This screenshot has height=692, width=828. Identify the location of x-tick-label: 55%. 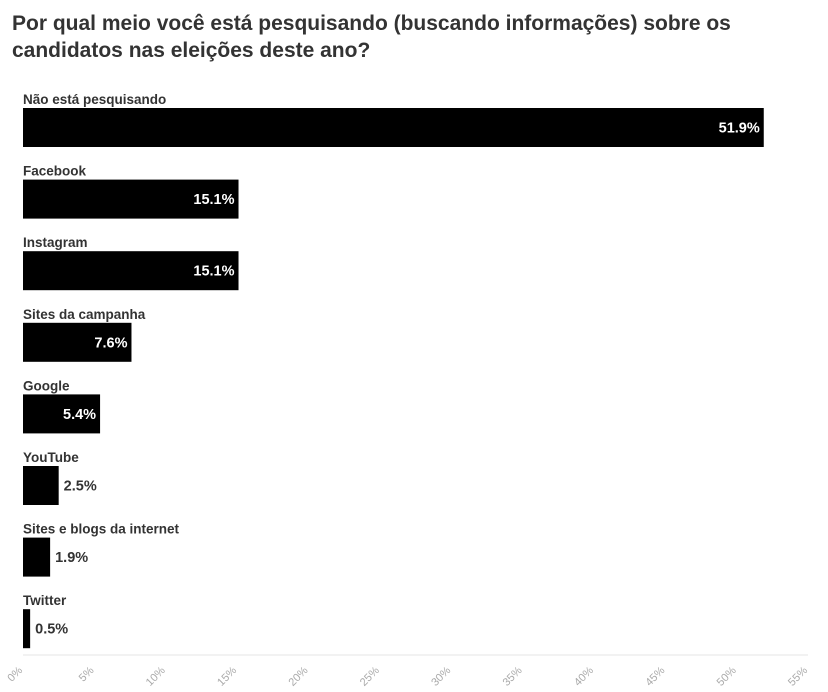
(798, 676).